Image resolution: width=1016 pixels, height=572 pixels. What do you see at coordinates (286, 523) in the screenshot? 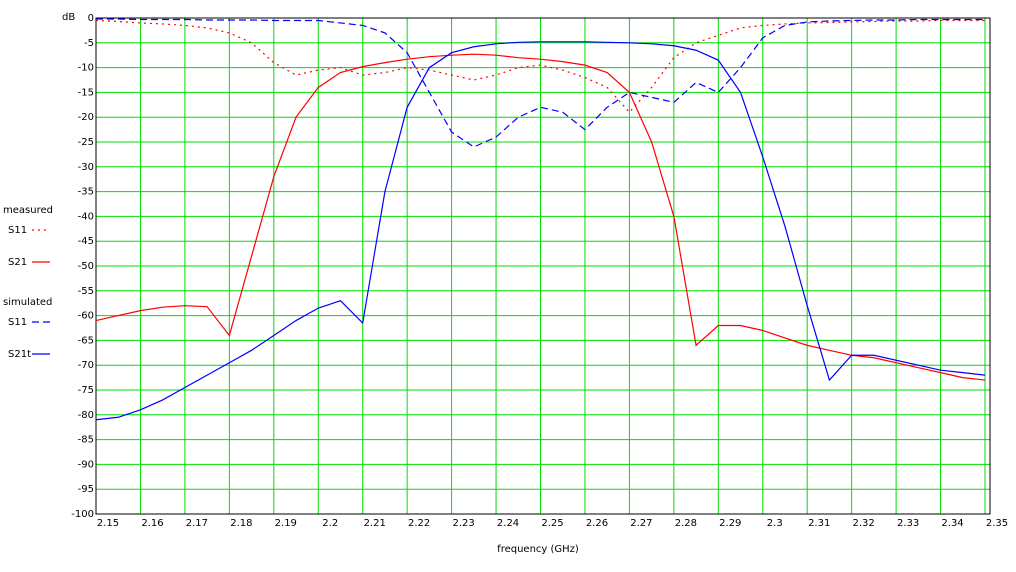
I see `x-tick-label: 2.19` at bounding box center [286, 523].